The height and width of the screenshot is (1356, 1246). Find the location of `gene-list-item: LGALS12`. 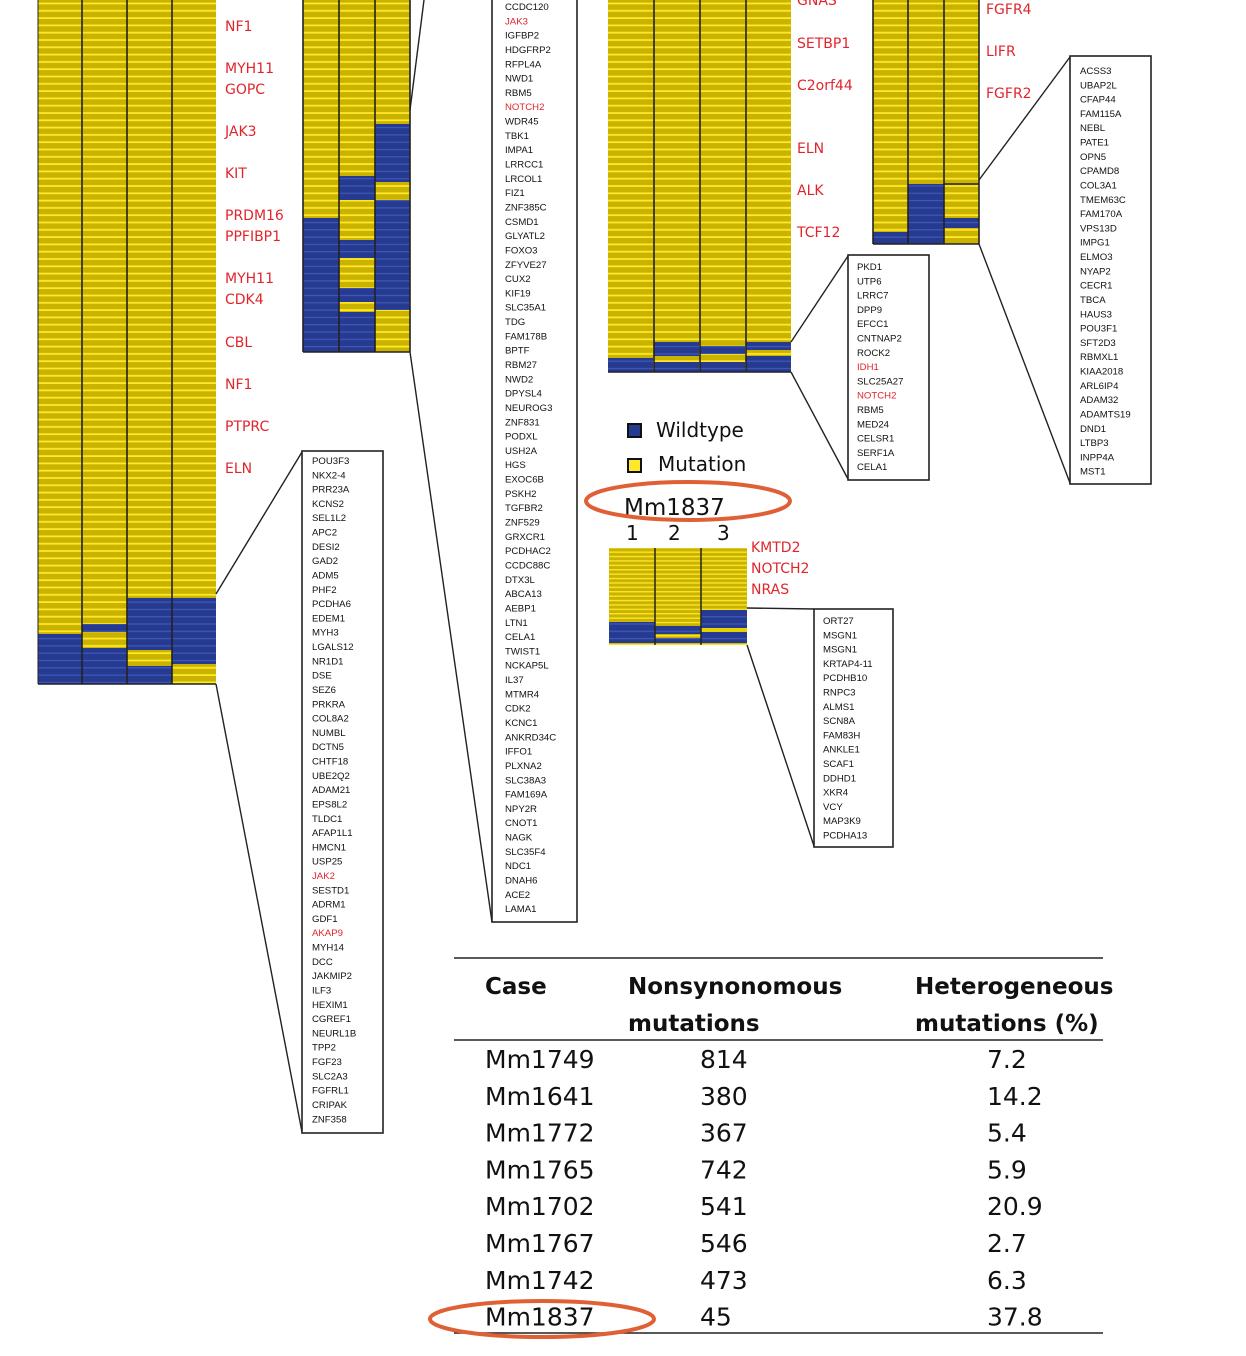

gene-list-item: LGALS12 is located at coordinates (333, 647).